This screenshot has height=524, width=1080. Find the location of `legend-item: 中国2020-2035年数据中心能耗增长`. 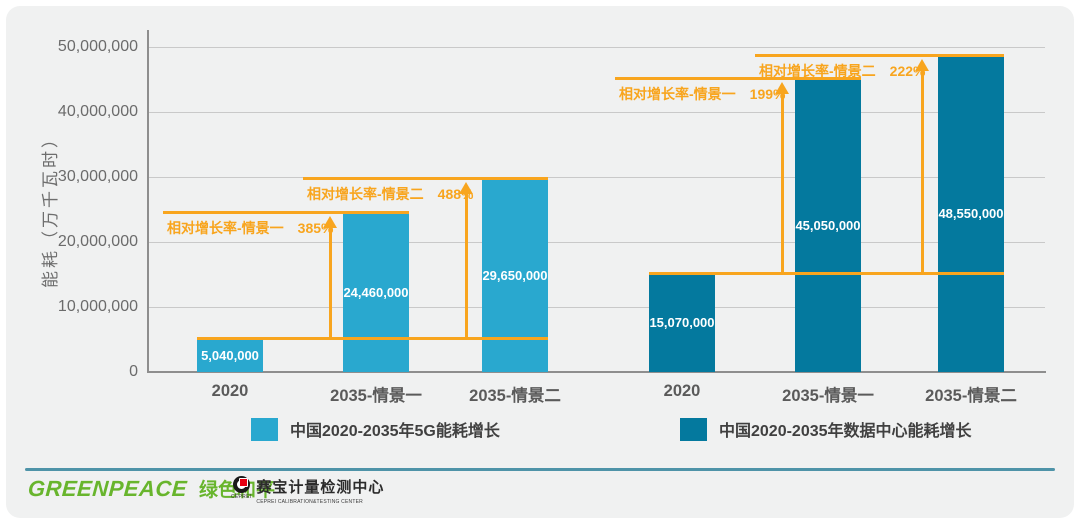

legend-item: 中国2020-2035年数据中心能耗增长 is located at coordinates (826, 429).